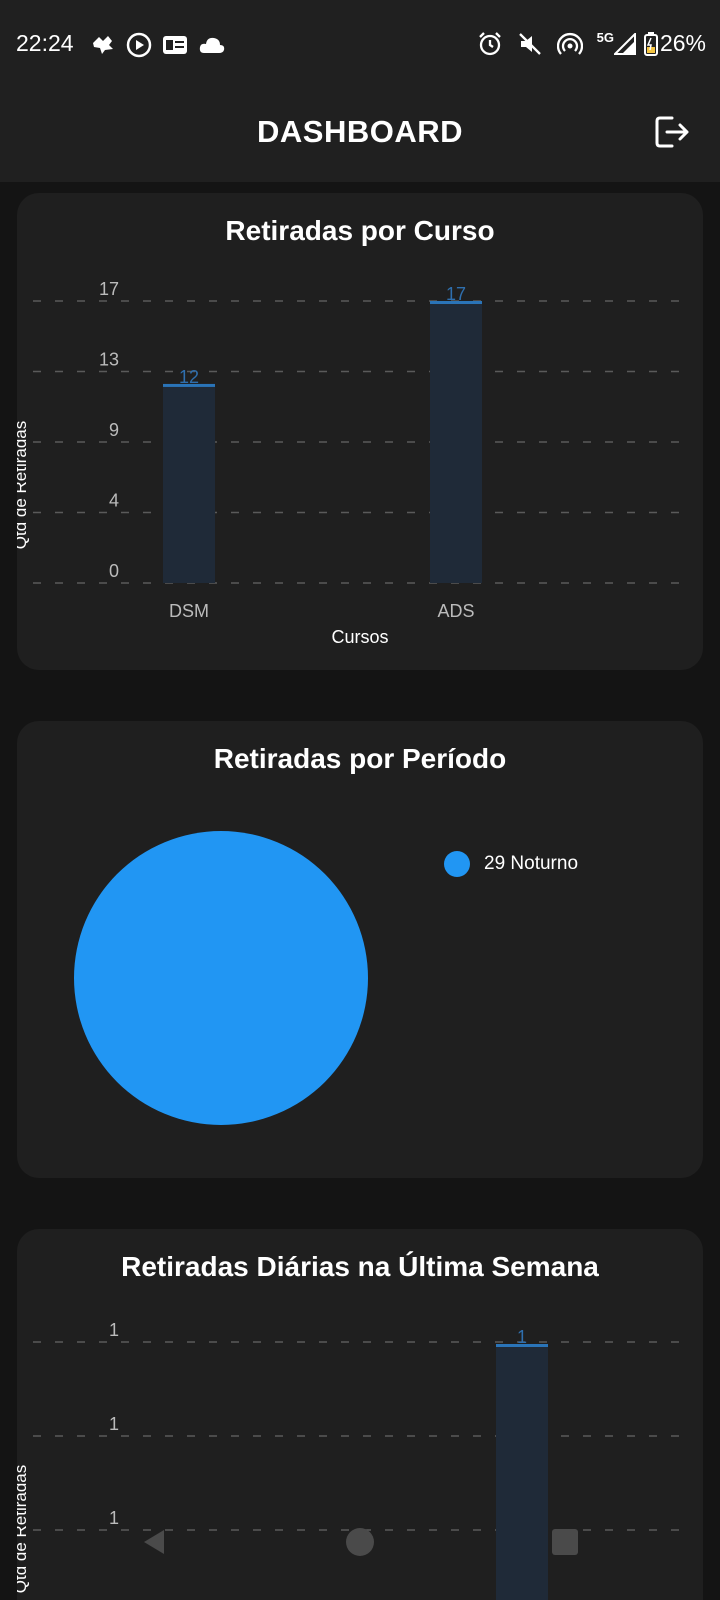  What do you see at coordinates (109, 360) in the screenshot?
I see `y-tick-label: 13` at bounding box center [109, 360].